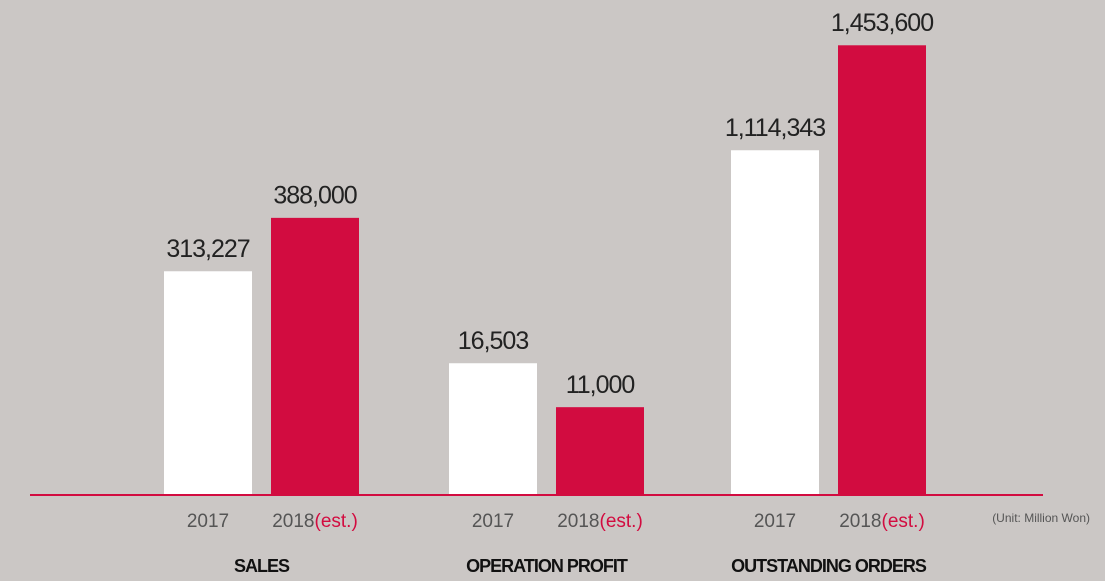 The width and height of the screenshot is (1105, 581). What do you see at coordinates (1041, 518) in the screenshot?
I see `unit-note: (Unit: Million Won)` at bounding box center [1041, 518].